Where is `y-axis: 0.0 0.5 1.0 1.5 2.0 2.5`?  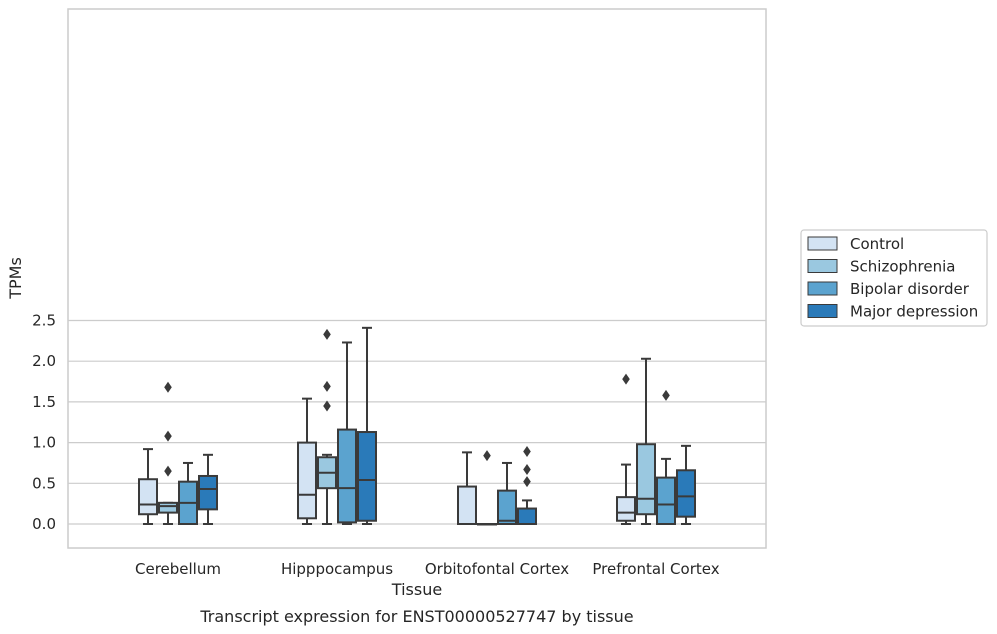 y-axis: 0.0 0.5 1.0 1.5 2.0 2.5 is located at coordinates (44, 423).